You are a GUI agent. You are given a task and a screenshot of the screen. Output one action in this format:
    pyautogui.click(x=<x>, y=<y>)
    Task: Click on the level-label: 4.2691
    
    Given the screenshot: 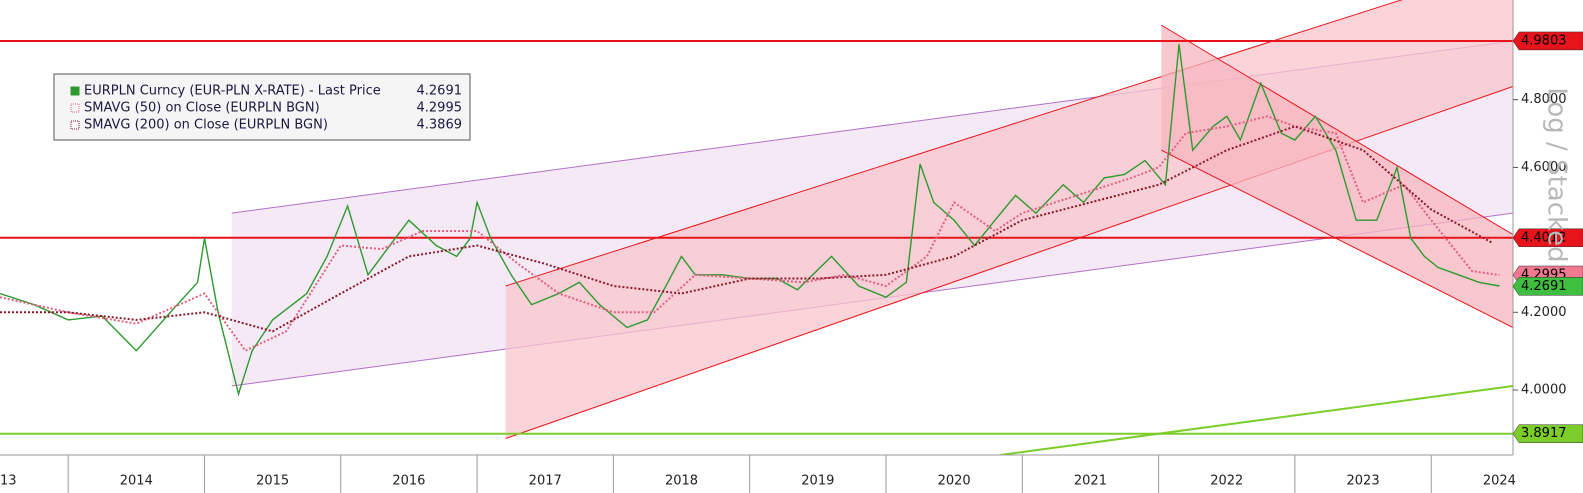 What is the action you would take?
    pyautogui.click(x=1544, y=286)
    